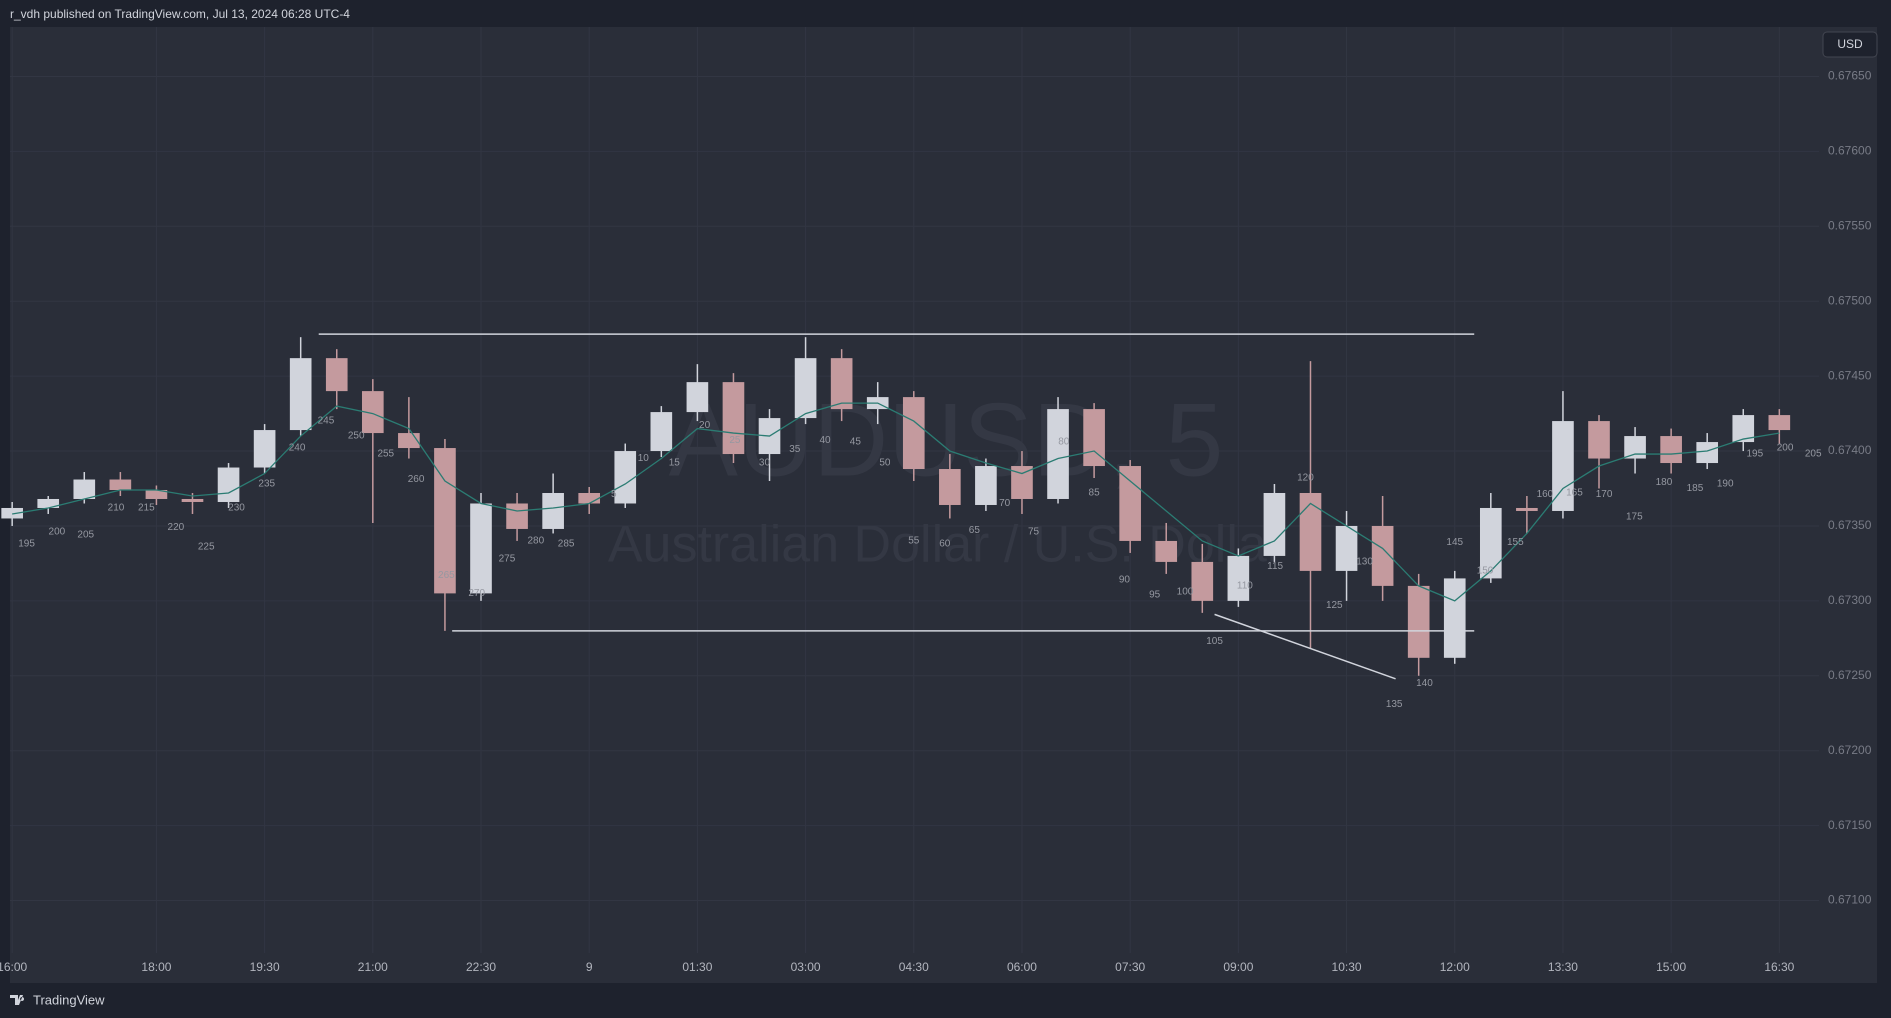 This screenshot has width=1891, height=1018. Describe the element at coordinates (705, 425) in the screenshot. I see `bar-count-label: 20` at that location.